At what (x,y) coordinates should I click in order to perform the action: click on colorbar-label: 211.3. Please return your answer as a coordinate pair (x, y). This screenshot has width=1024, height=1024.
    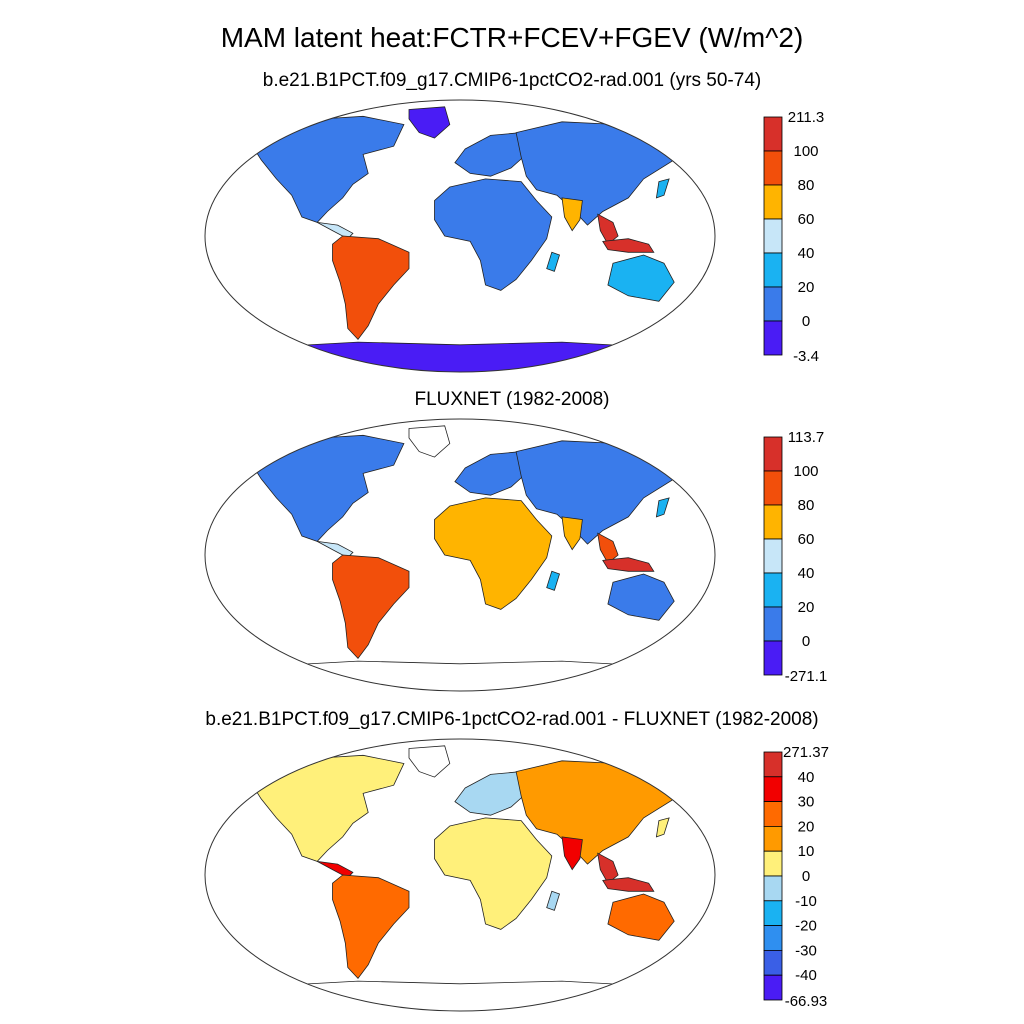
    Looking at the image, I should click on (806, 117).